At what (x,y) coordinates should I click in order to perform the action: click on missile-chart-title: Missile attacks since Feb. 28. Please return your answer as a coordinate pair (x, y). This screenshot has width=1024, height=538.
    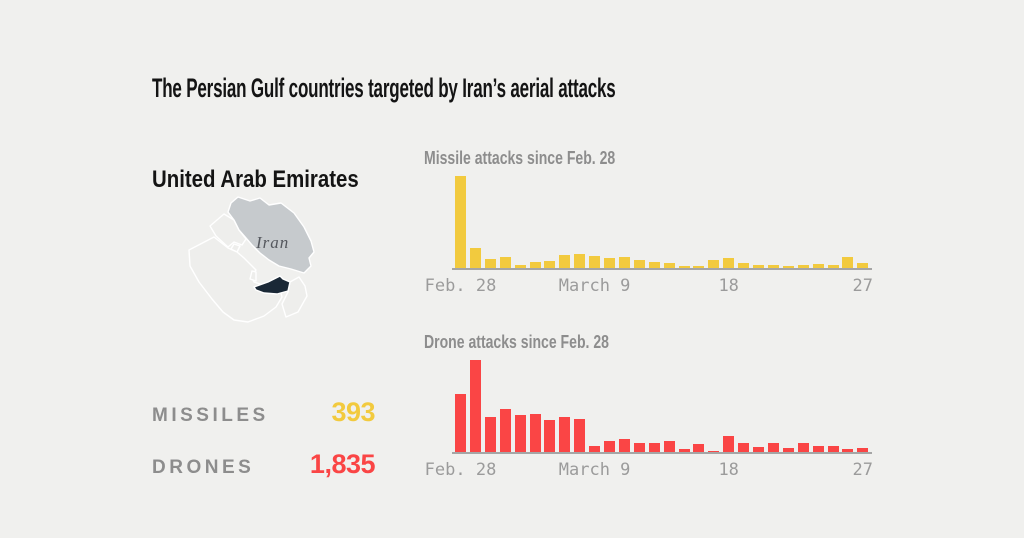
    Looking at the image, I should click on (520, 158).